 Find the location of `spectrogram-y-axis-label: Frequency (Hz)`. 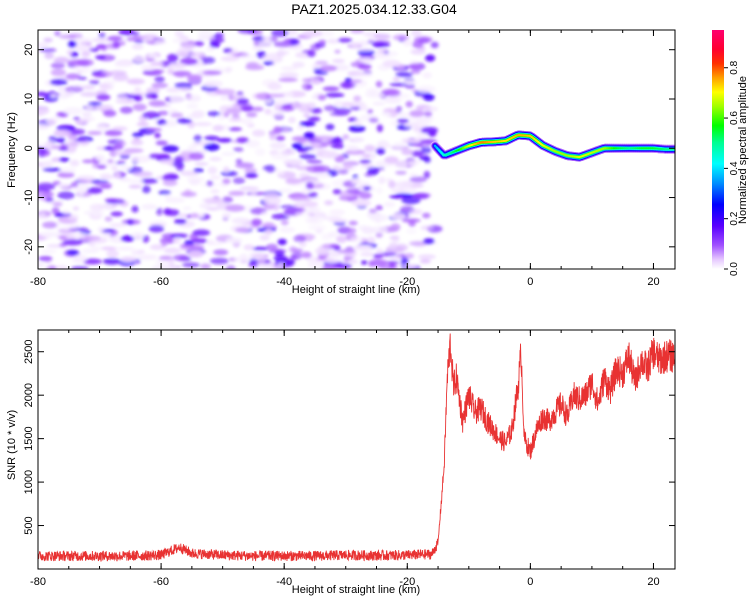

spectrogram-y-axis-label: Frequency (Hz) is located at coordinates (12, 150).